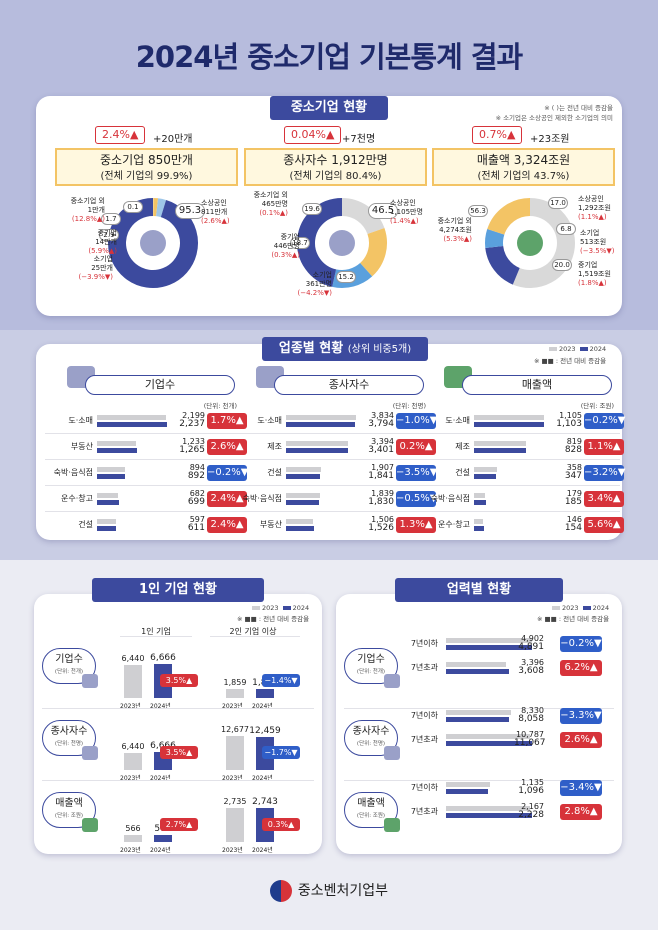 Image resolution: width=658 pixels, height=930 pixels. I want to click on left-label-chg-2-0: (5.3%▲), so click(457, 239).